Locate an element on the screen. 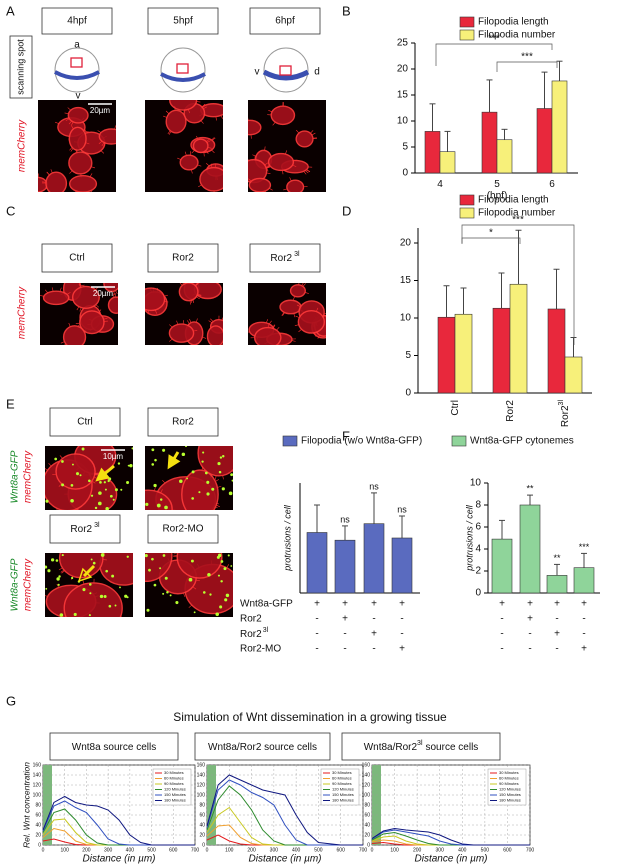  condition-label: Ror2 is located at coordinates (183, 258).